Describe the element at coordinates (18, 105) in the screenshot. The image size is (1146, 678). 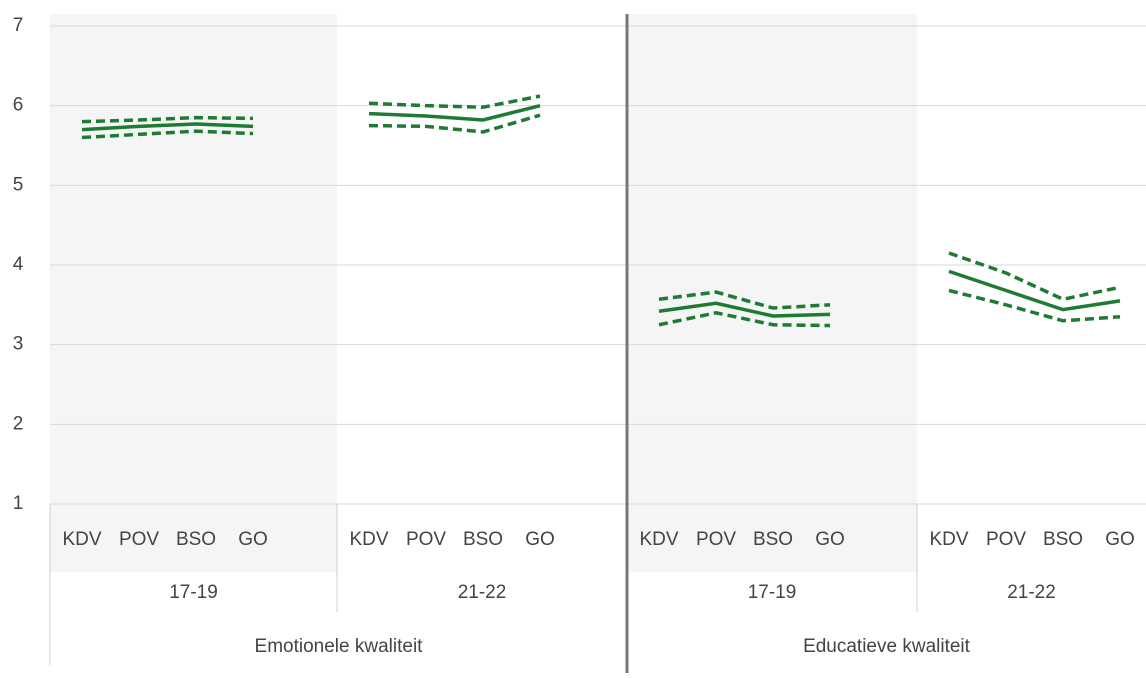
I see `y-tick-label: 6` at that location.